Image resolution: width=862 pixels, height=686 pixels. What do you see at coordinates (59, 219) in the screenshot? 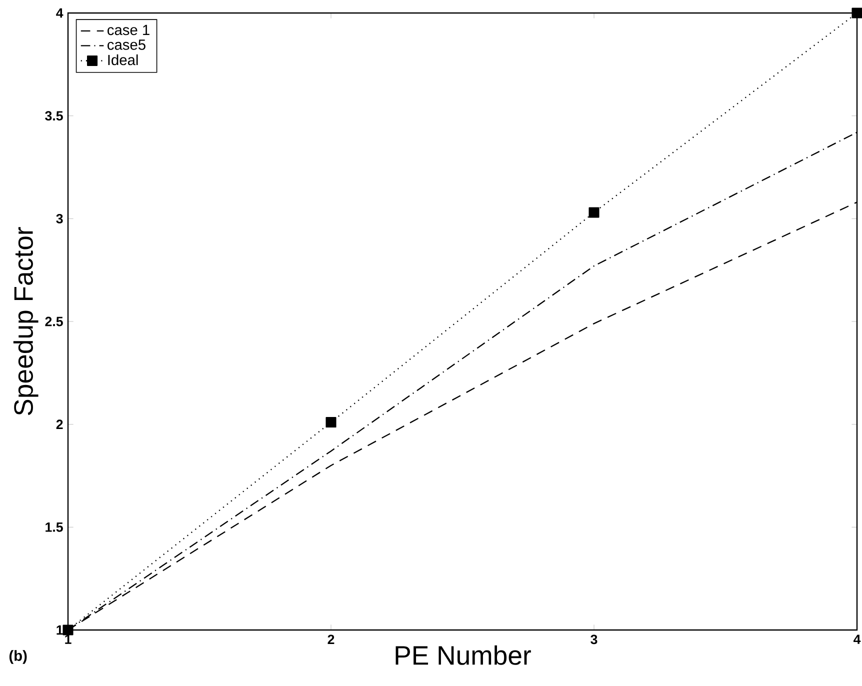
I see `y-tick-label: 3` at bounding box center [59, 219].